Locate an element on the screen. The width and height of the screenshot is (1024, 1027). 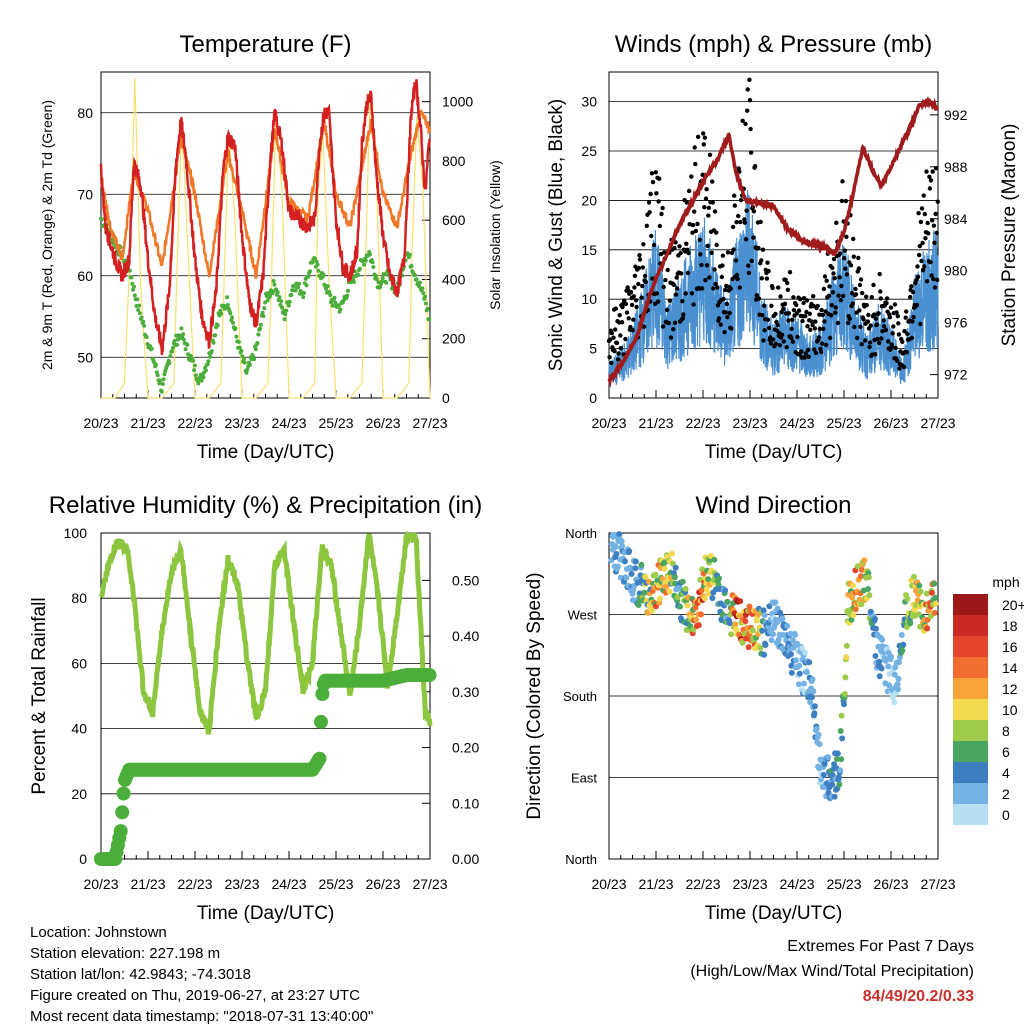
direction-legend-title: mph is located at coordinates (1005, 582).